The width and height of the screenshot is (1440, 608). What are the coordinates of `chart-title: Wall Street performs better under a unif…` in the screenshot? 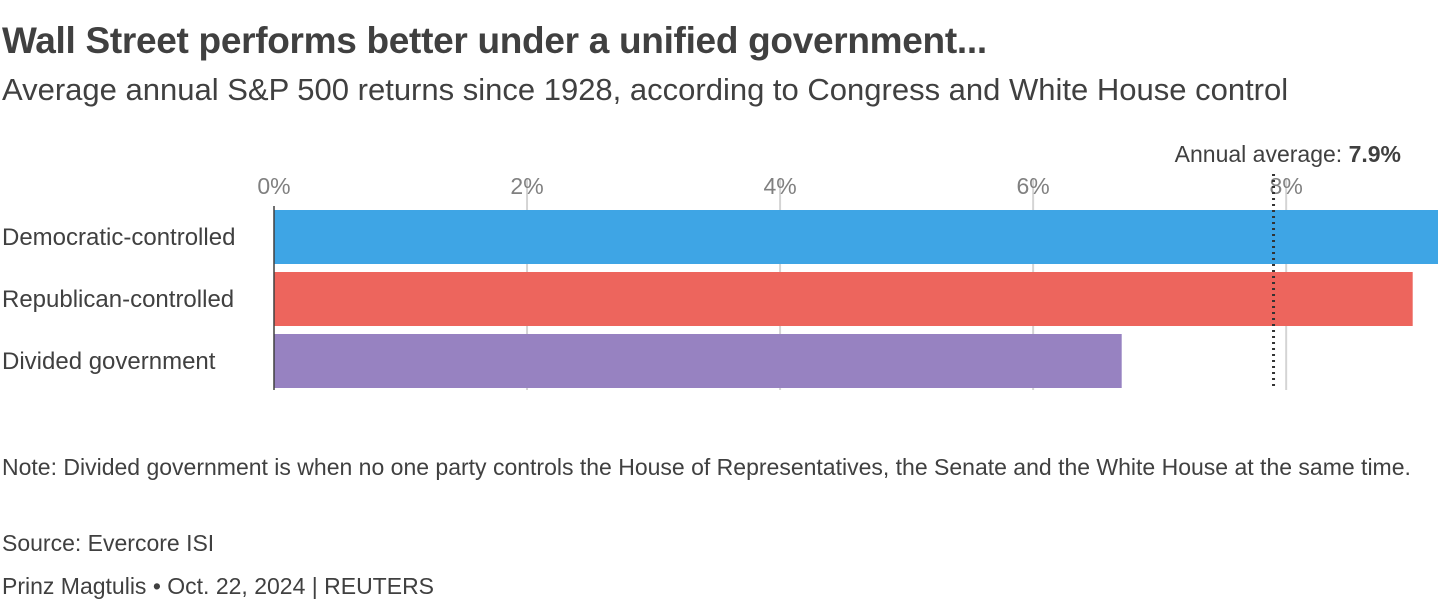 It's located at (494, 40).